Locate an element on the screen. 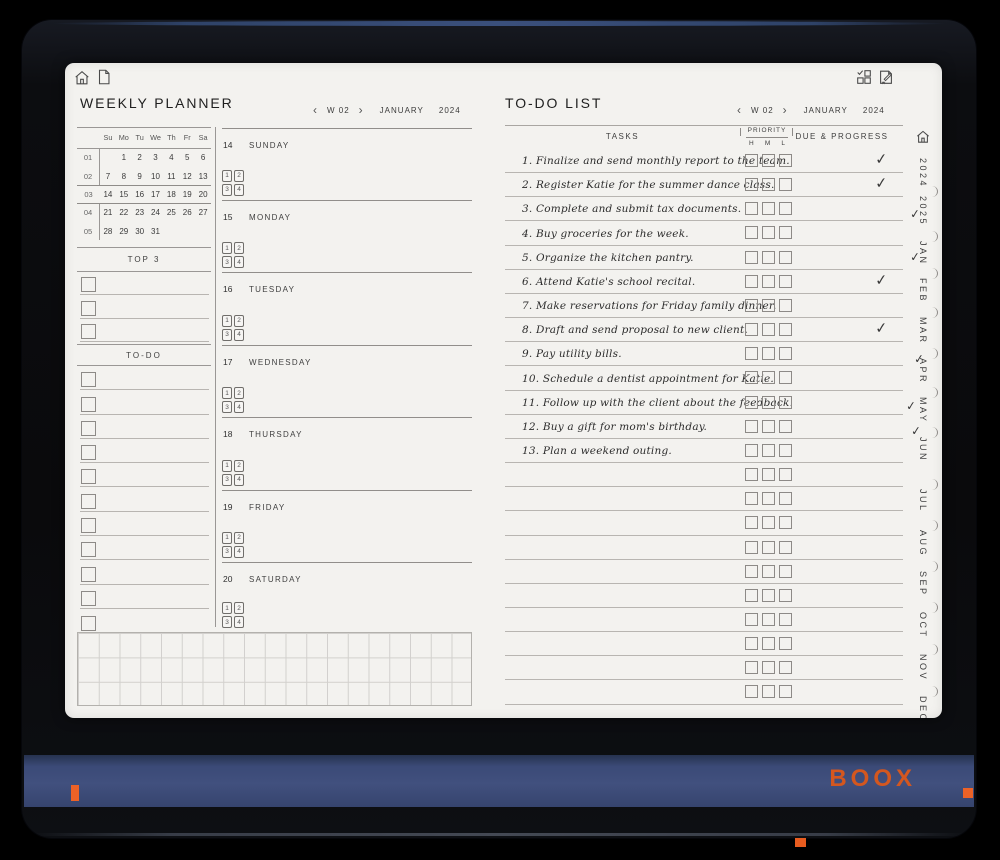  tab-aug: AUG is located at coordinates (923, 544).